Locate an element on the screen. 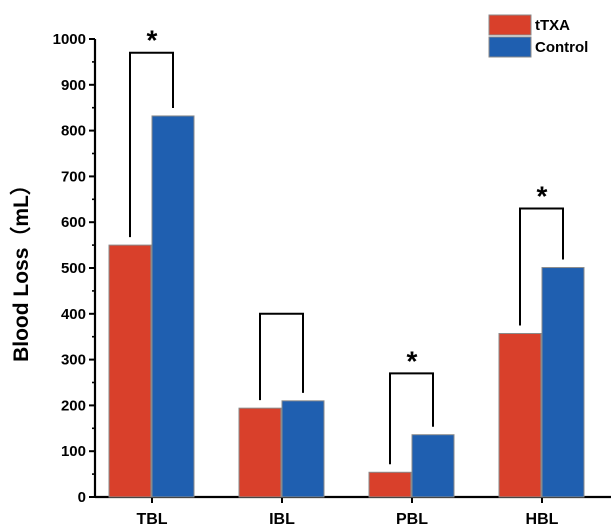  y-tick-label: 100 is located at coordinates (73, 451).